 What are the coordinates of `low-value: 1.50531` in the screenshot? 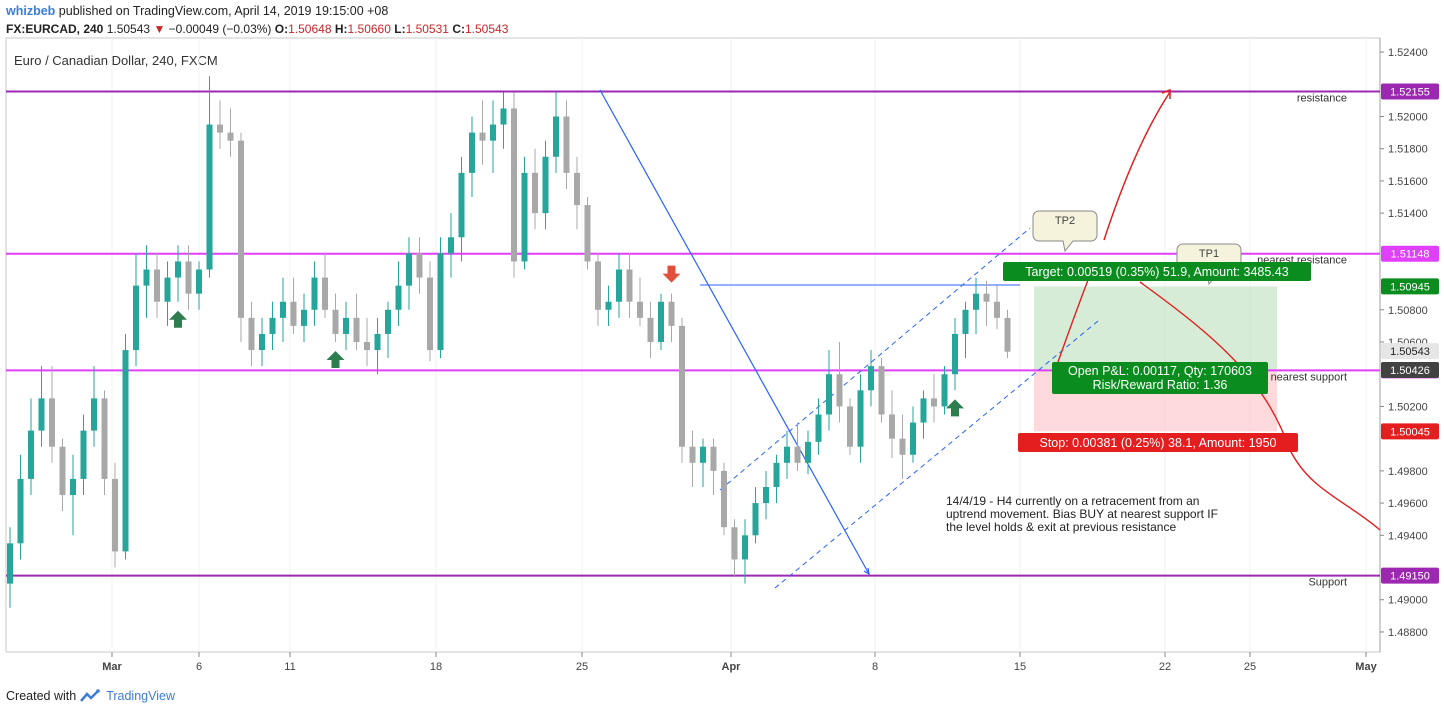 It's located at (427, 29).